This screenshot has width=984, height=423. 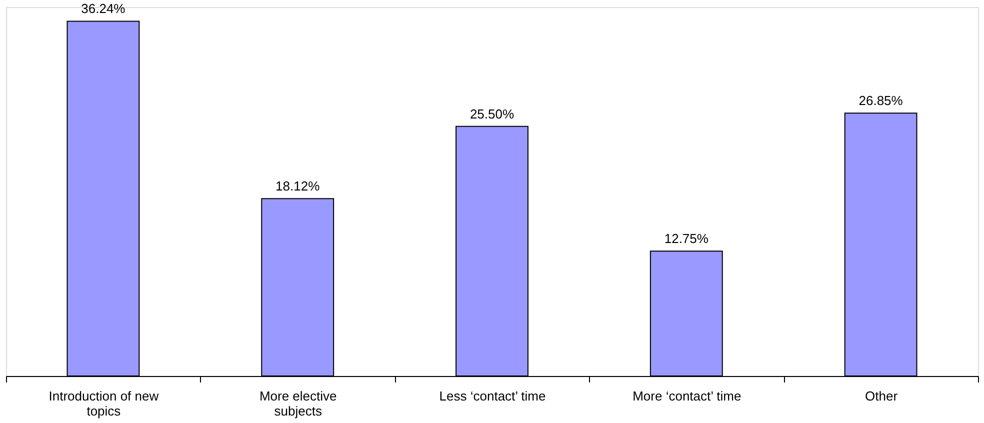 What do you see at coordinates (881, 396) in the screenshot?
I see `x-tick-label: Other` at bounding box center [881, 396].